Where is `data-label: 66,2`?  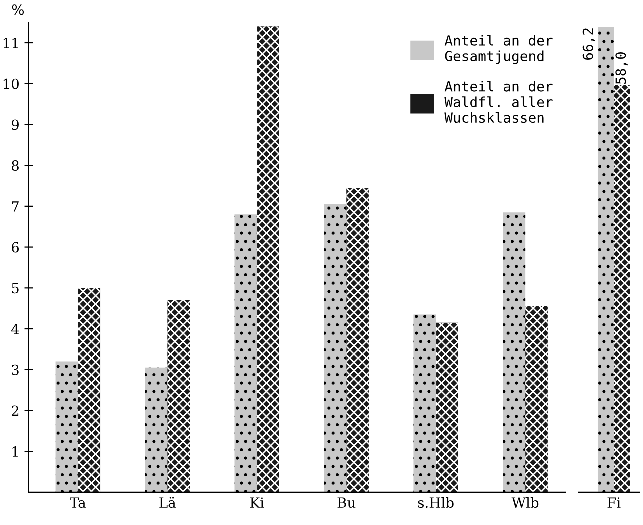
data-label: 66,2 is located at coordinates (589, 44).